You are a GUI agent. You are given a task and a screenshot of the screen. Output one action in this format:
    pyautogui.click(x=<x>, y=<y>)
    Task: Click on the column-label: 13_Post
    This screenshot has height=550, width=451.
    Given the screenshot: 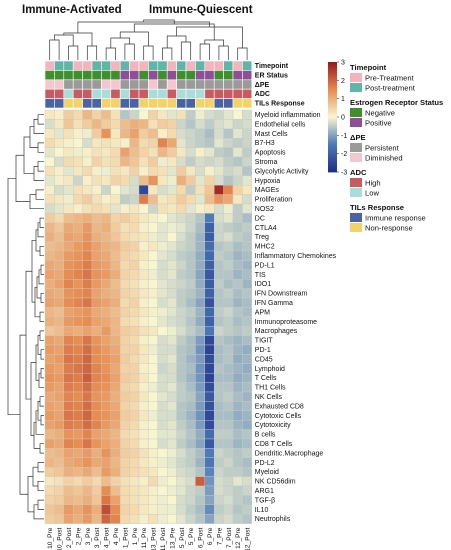 What is the action you would take?
    pyautogui.click(x=154, y=538)
    